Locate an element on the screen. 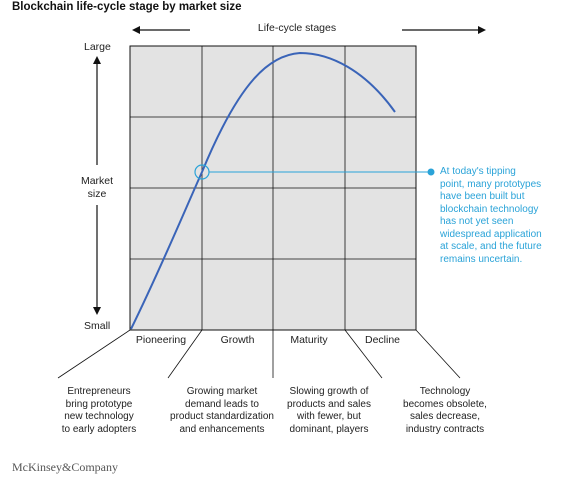 This screenshot has width=565, height=485. brand-logo: McKinsey&Company is located at coordinates (65, 467).